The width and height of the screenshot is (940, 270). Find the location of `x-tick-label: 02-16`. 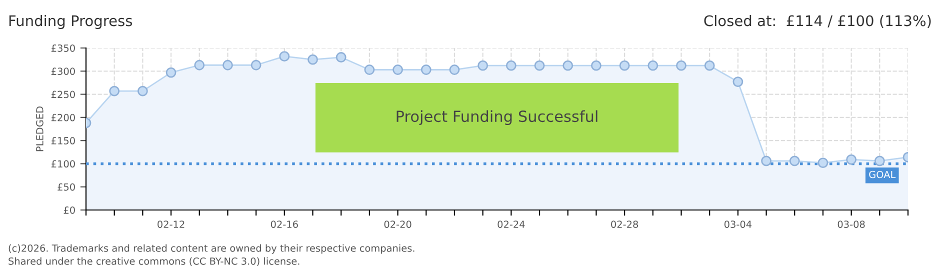

x-tick-label: 02-16 is located at coordinates (284, 224).